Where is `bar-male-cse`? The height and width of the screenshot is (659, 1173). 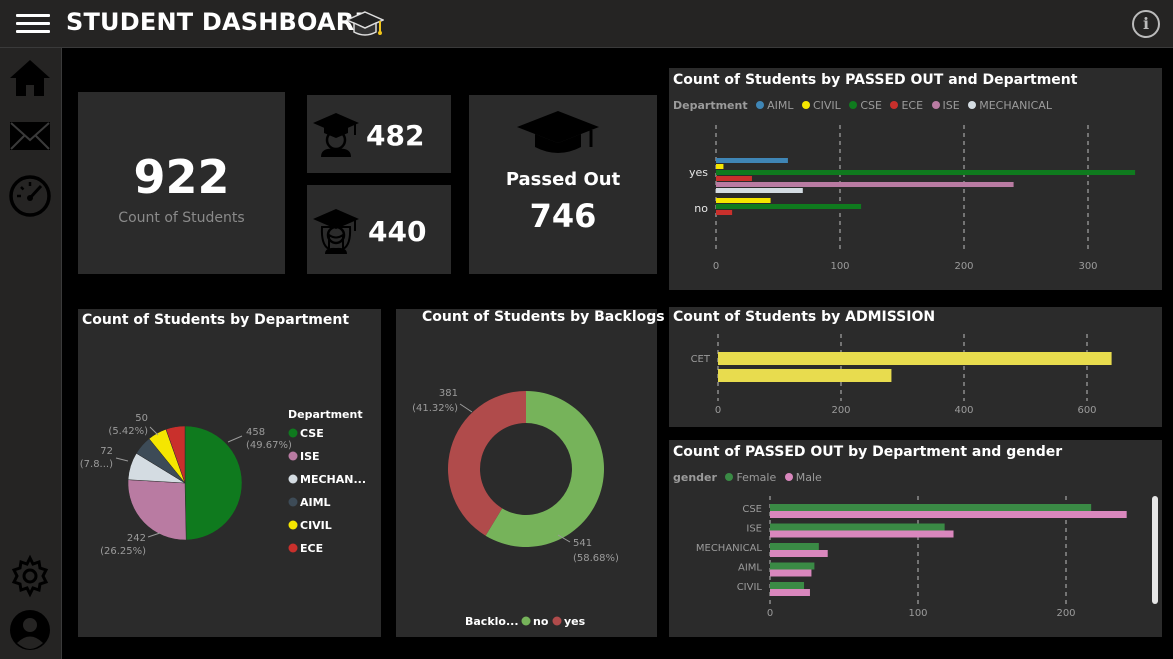 bar-male-cse is located at coordinates (948, 514).